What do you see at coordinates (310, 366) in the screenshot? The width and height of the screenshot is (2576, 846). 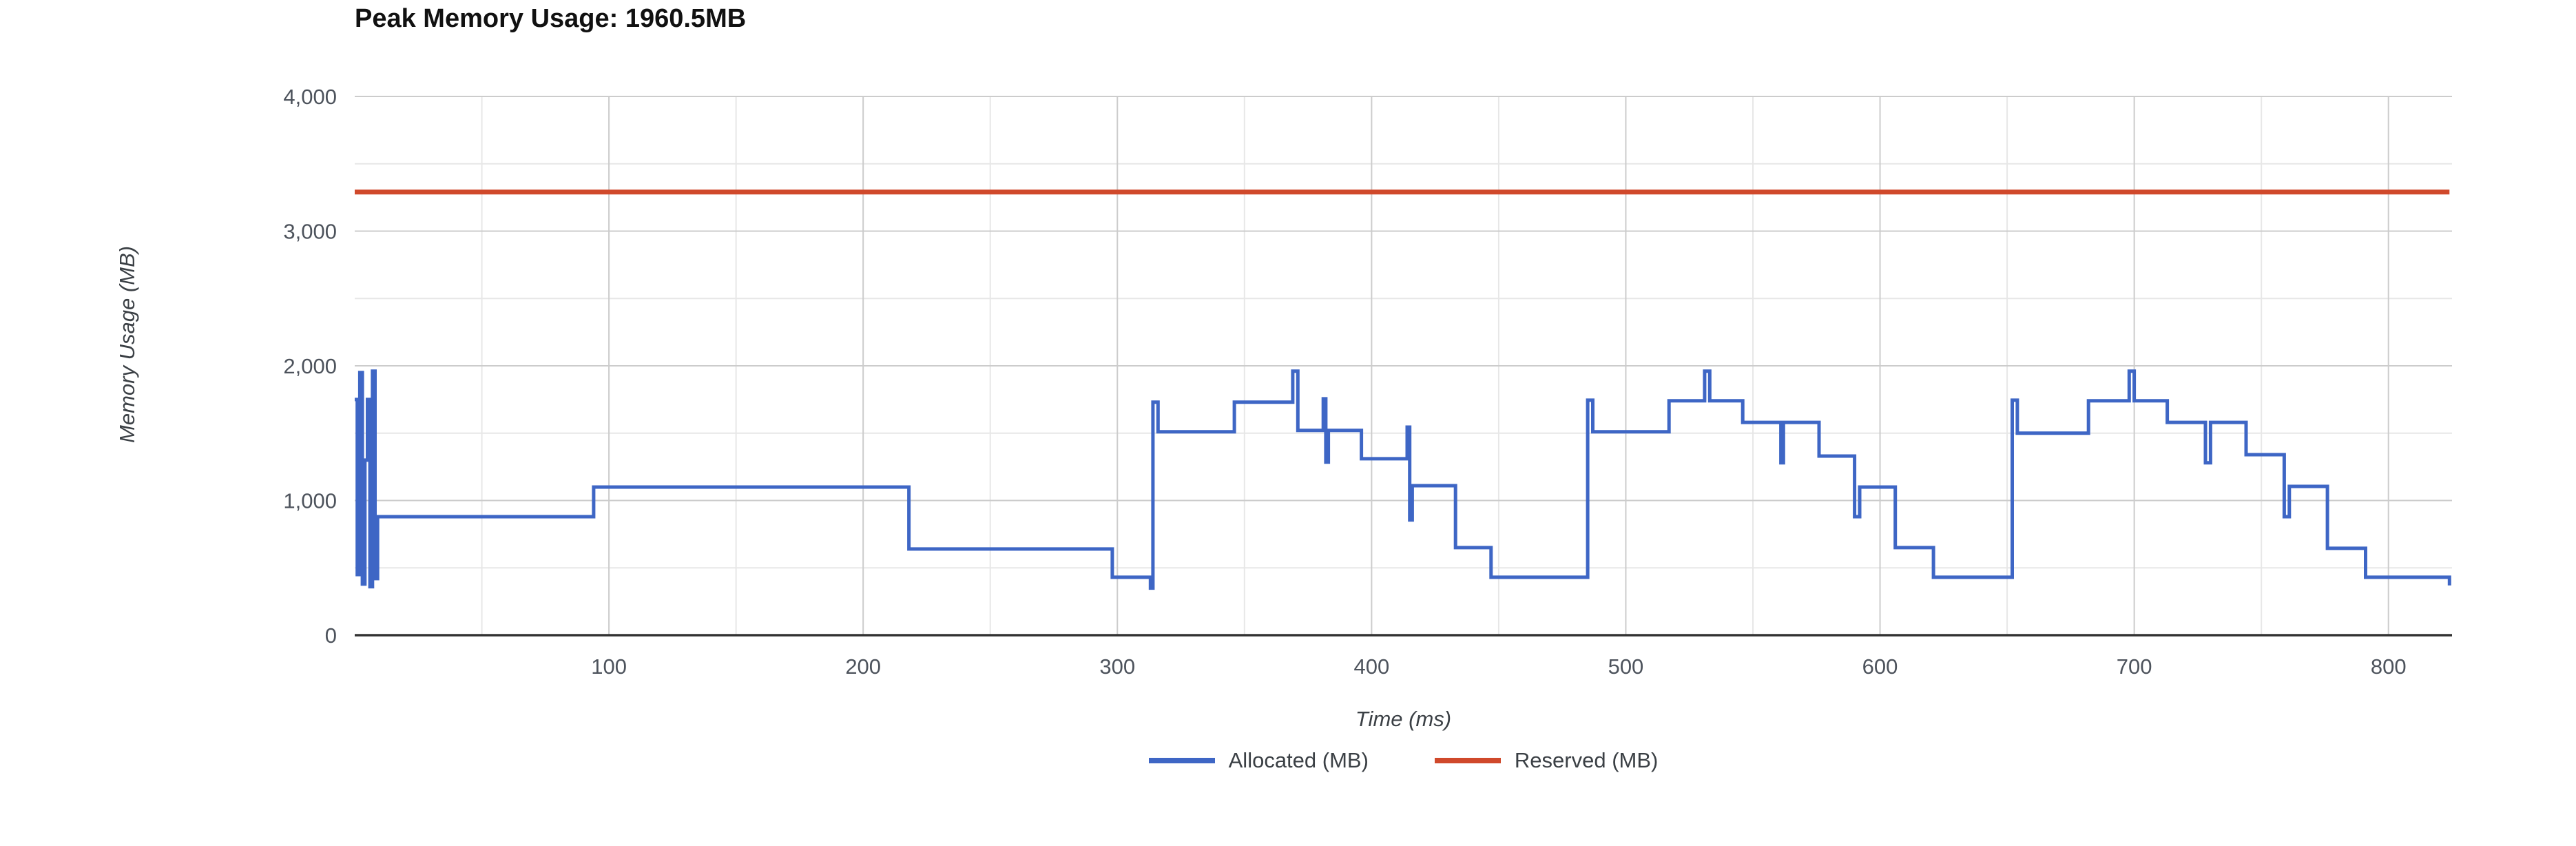 I see `y-tick-label: 2,000` at bounding box center [310, 366].